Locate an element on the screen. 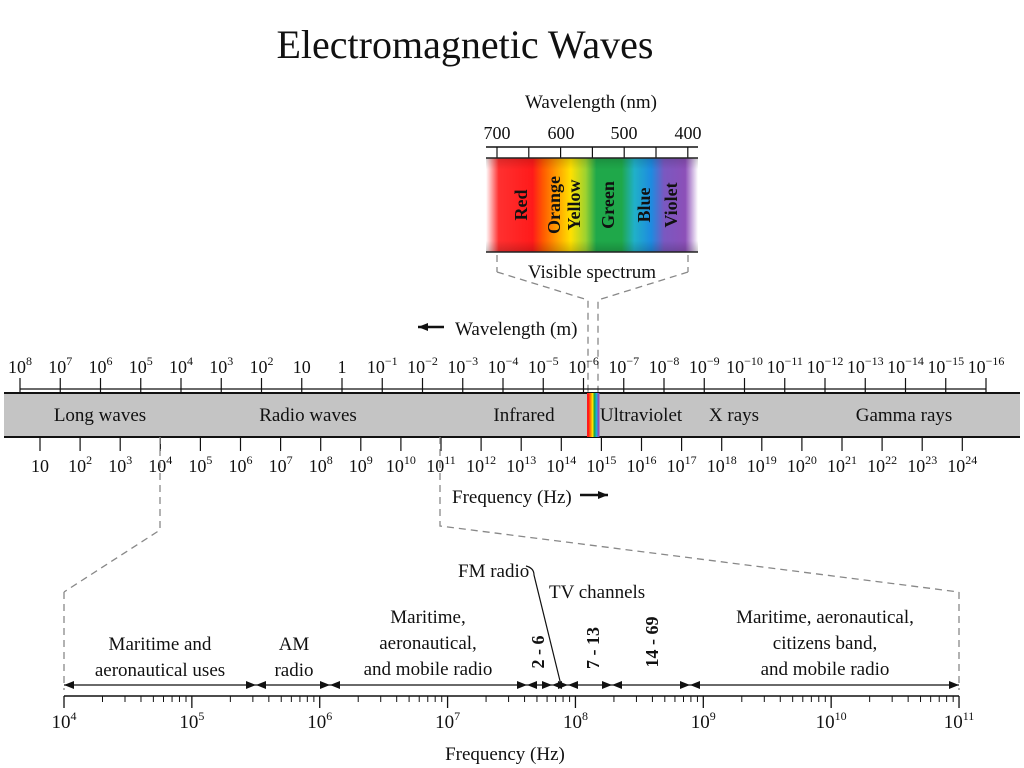 The image size is (1024, 768). radio-zoom-line-left is located at coordinates (112, 515).